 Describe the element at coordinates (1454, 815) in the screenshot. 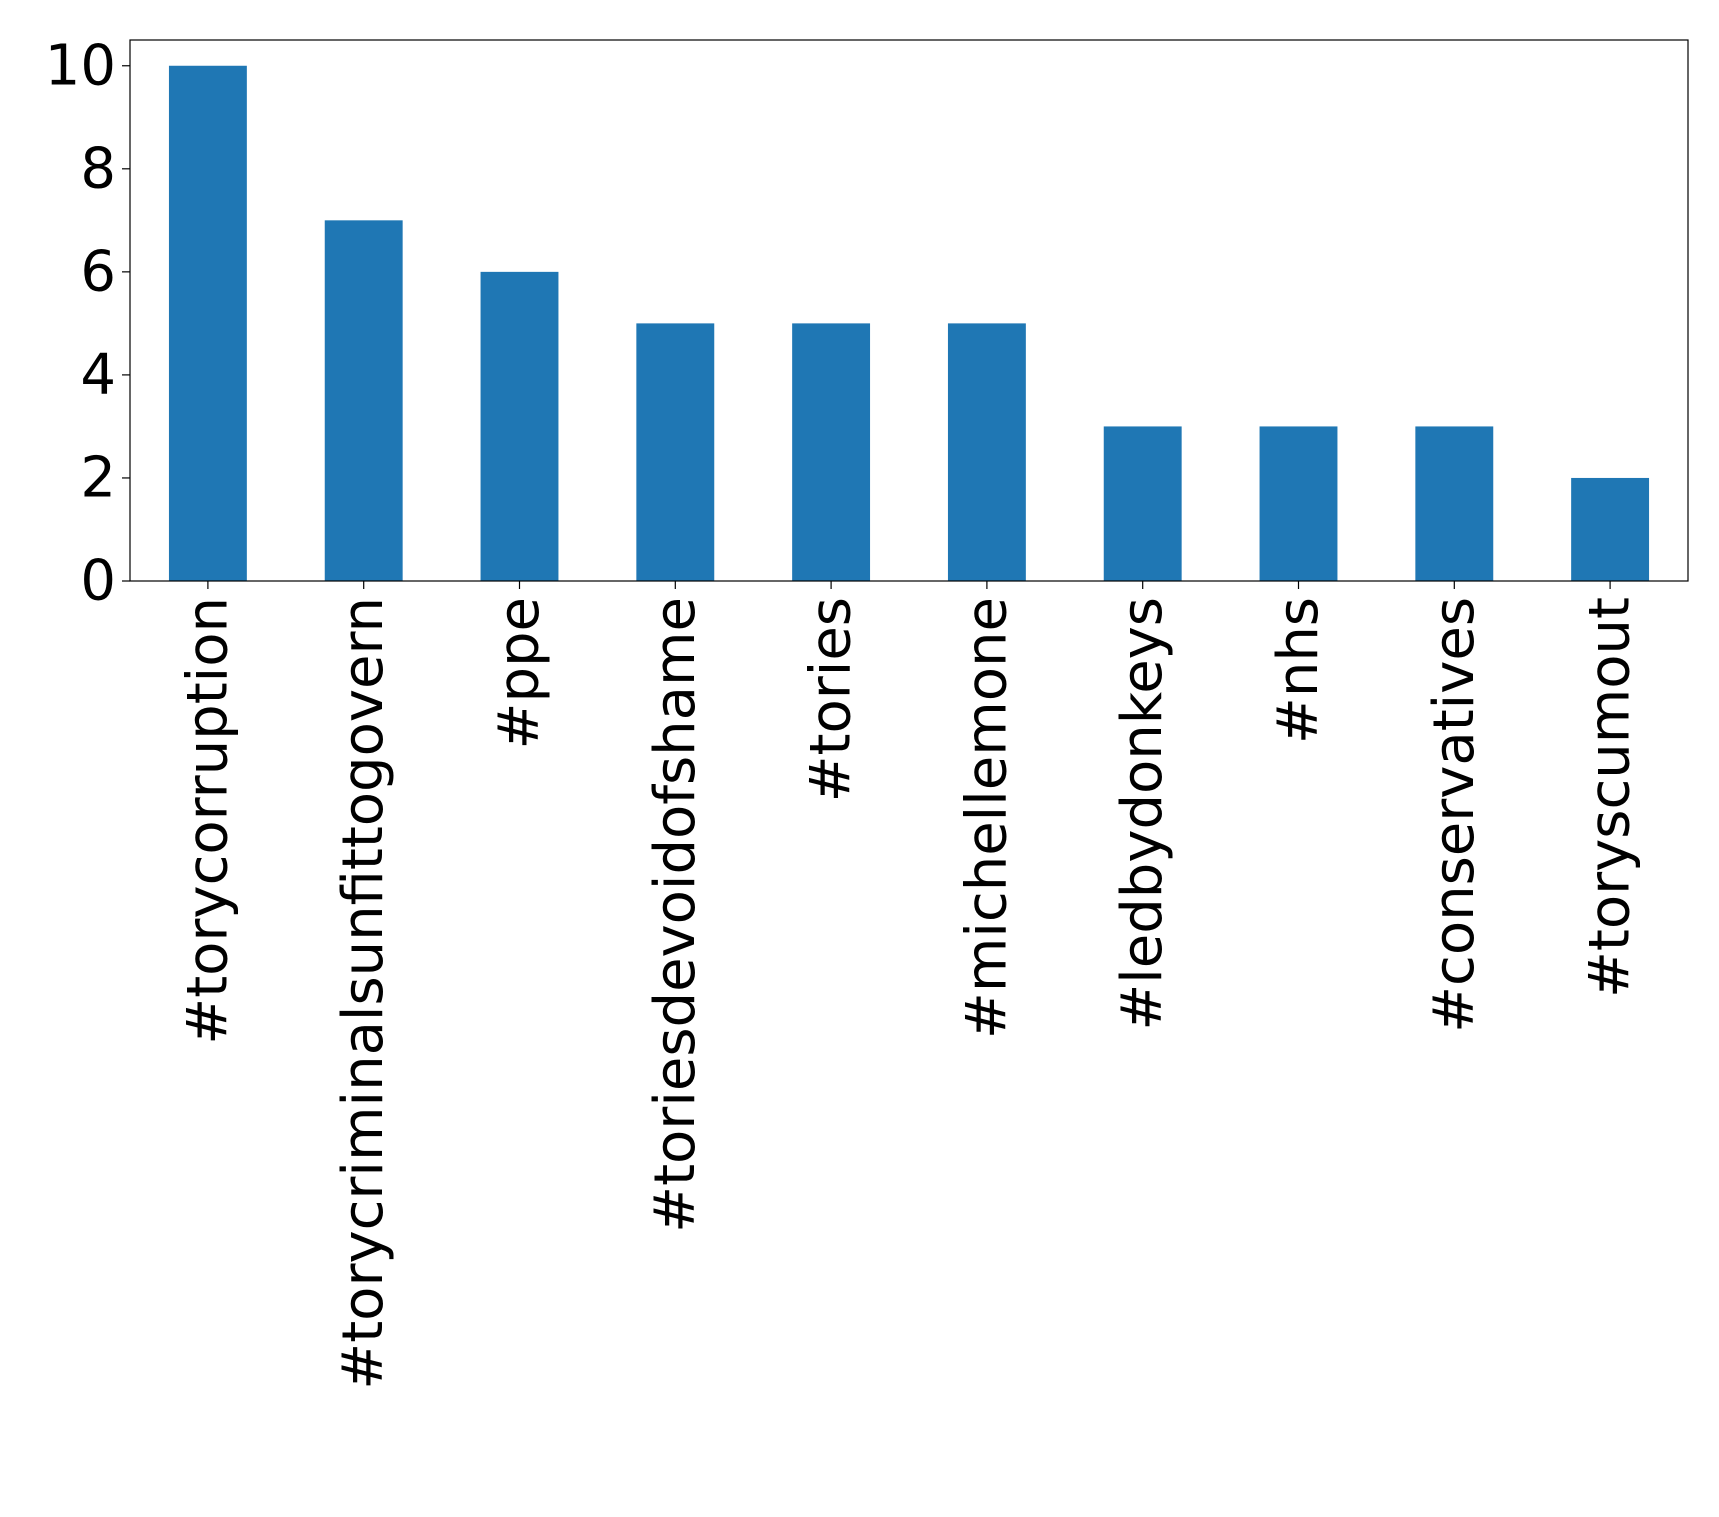

I see `x-tick-label: #conservatives` at that location.